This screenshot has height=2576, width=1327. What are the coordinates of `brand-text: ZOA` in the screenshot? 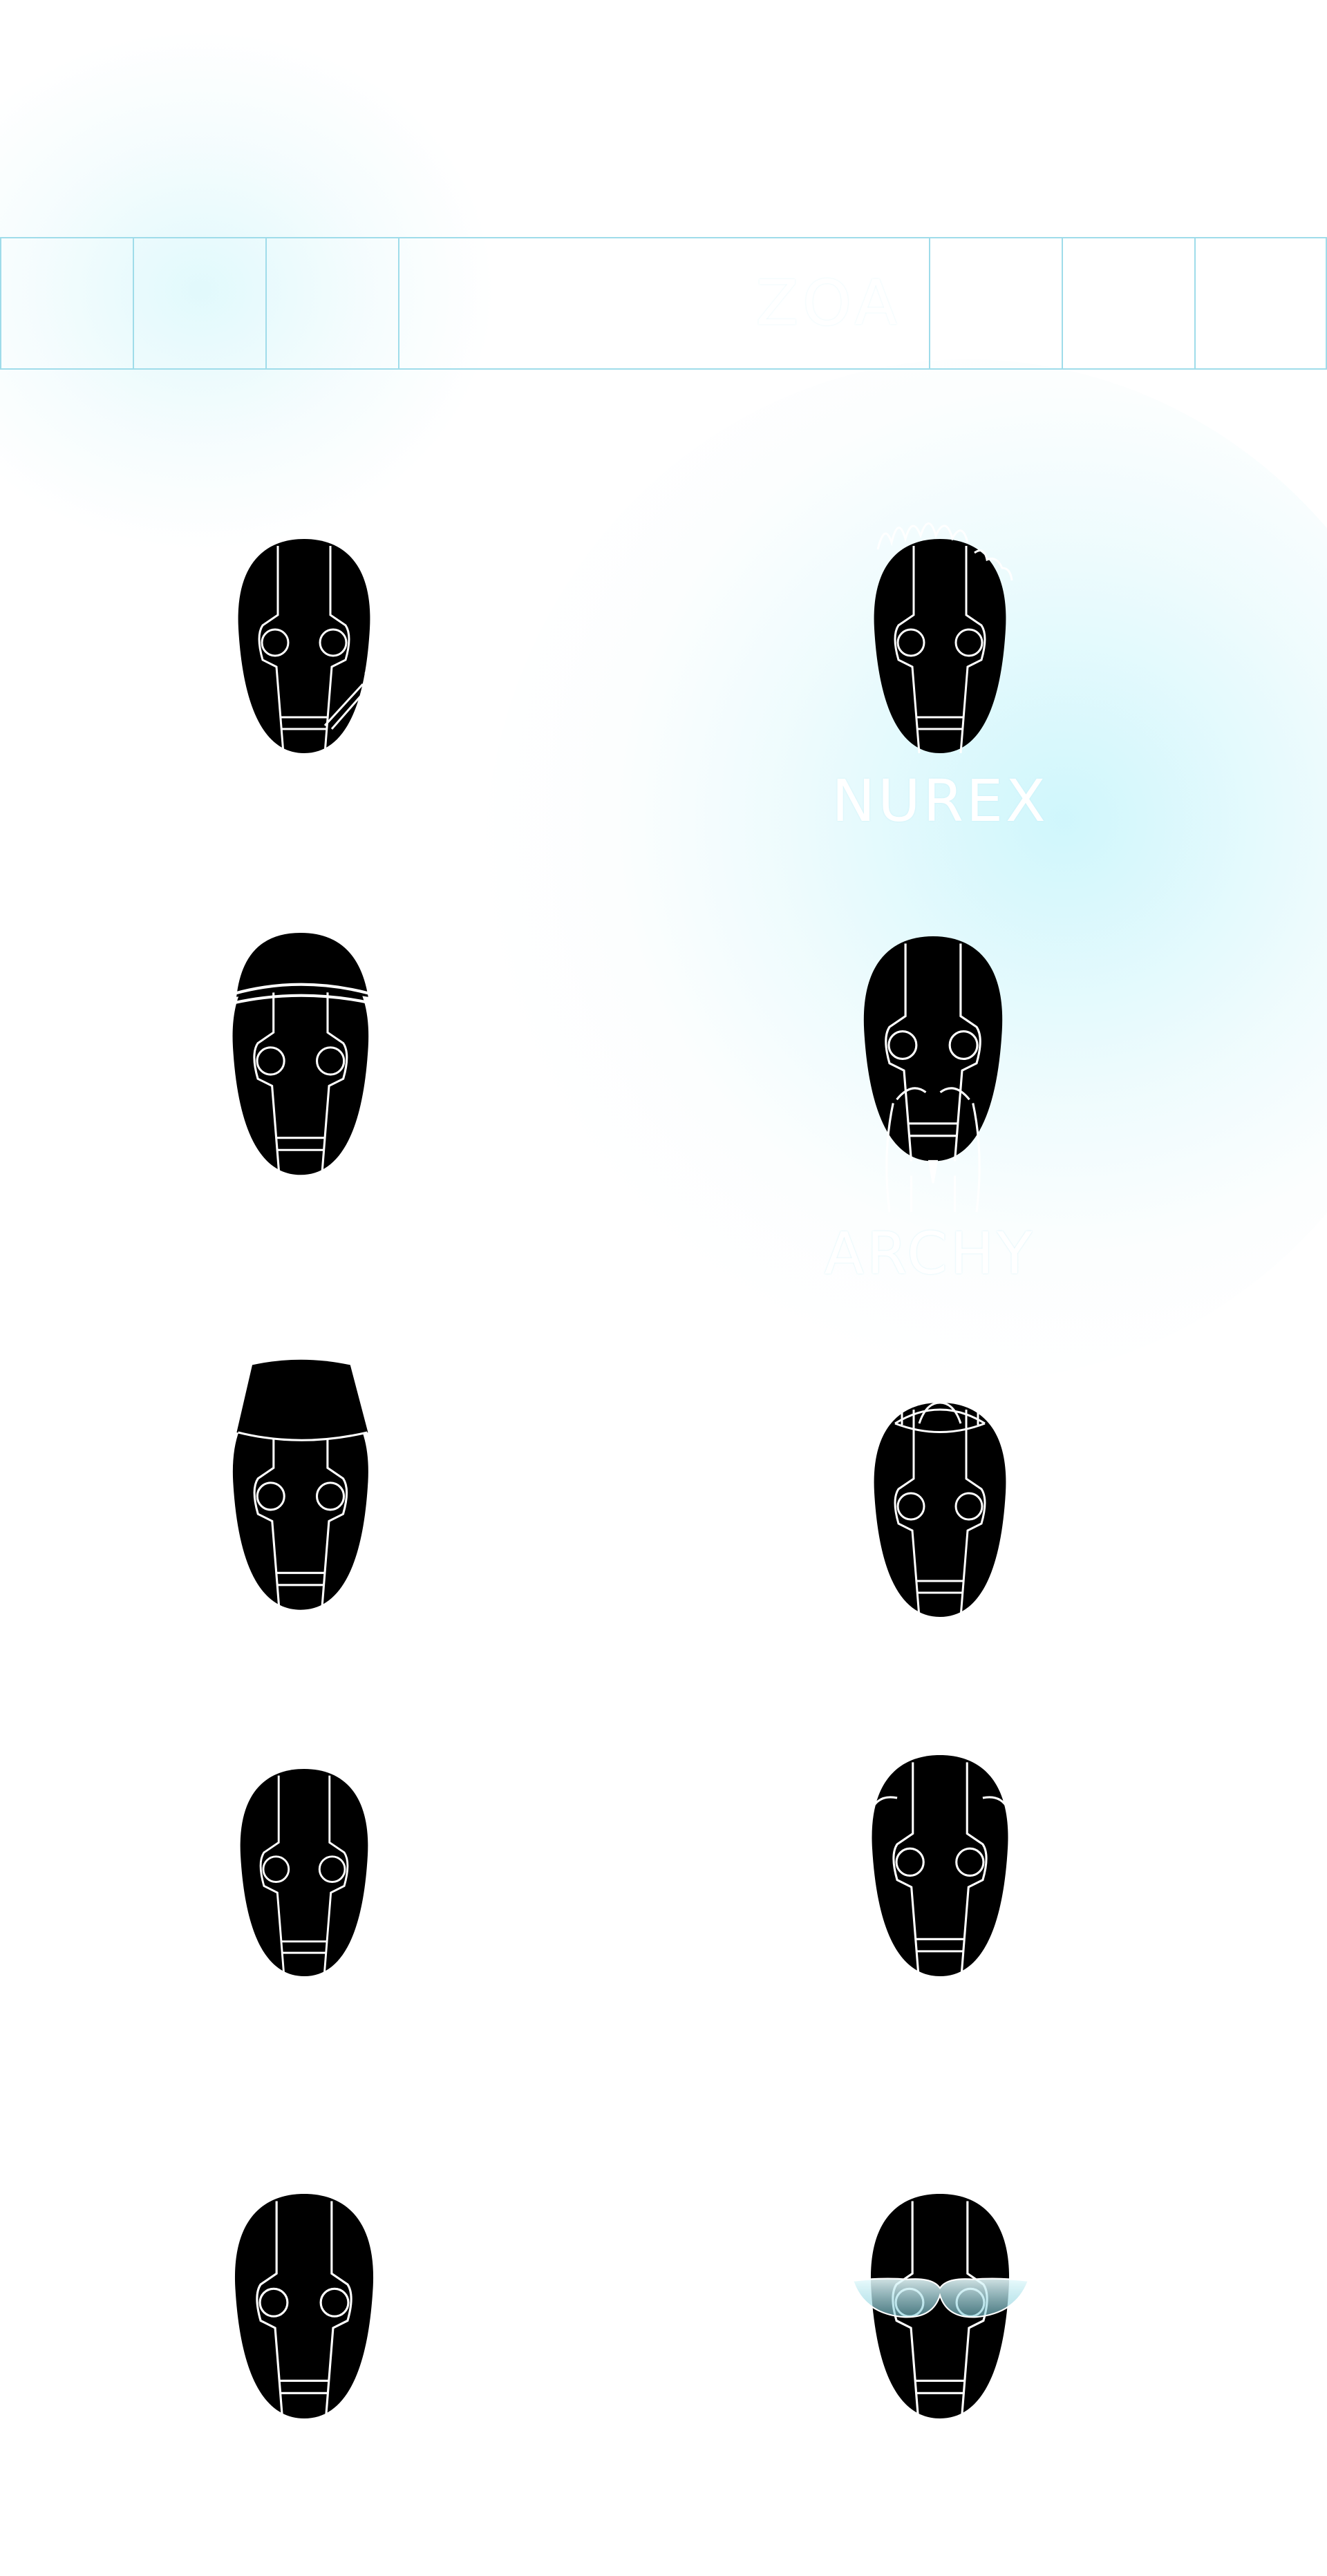 It's located at (828, 303).